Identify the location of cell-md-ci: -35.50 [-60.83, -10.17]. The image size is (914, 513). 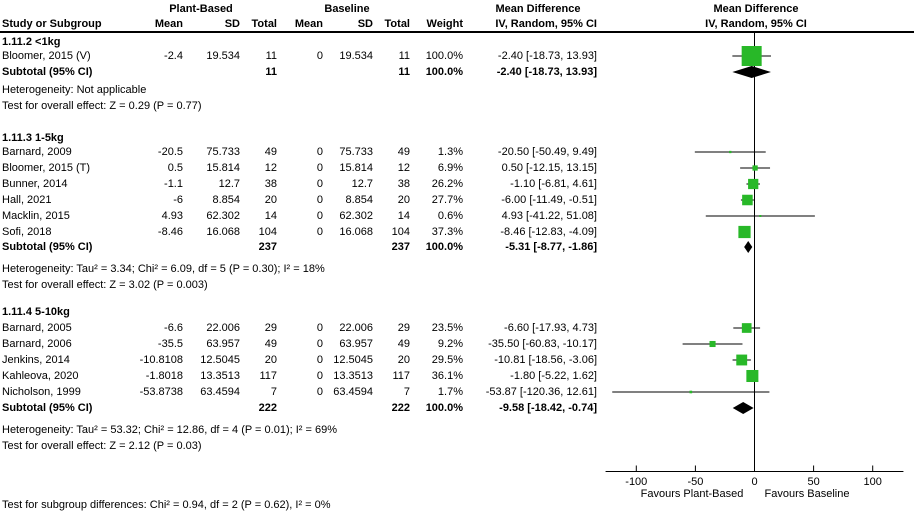
(542, 344).